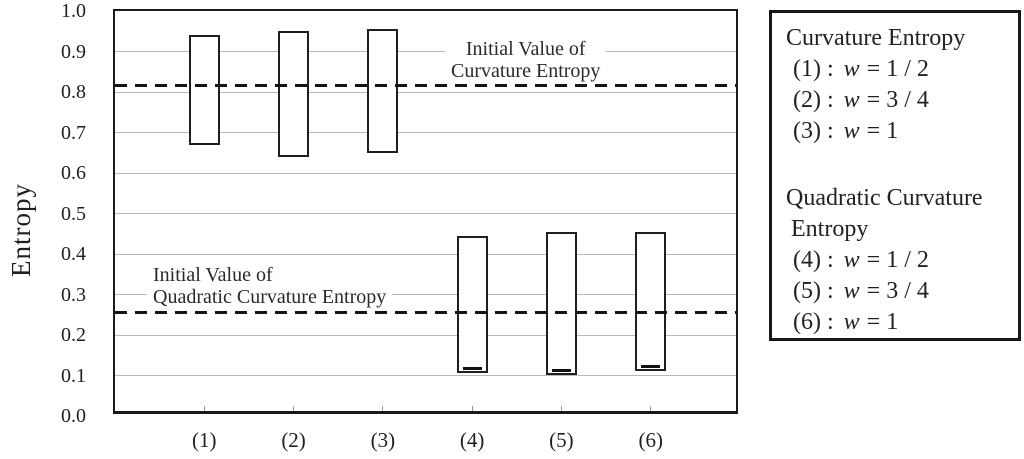  I want to click on x-category-label: (6), so click(650, 440).